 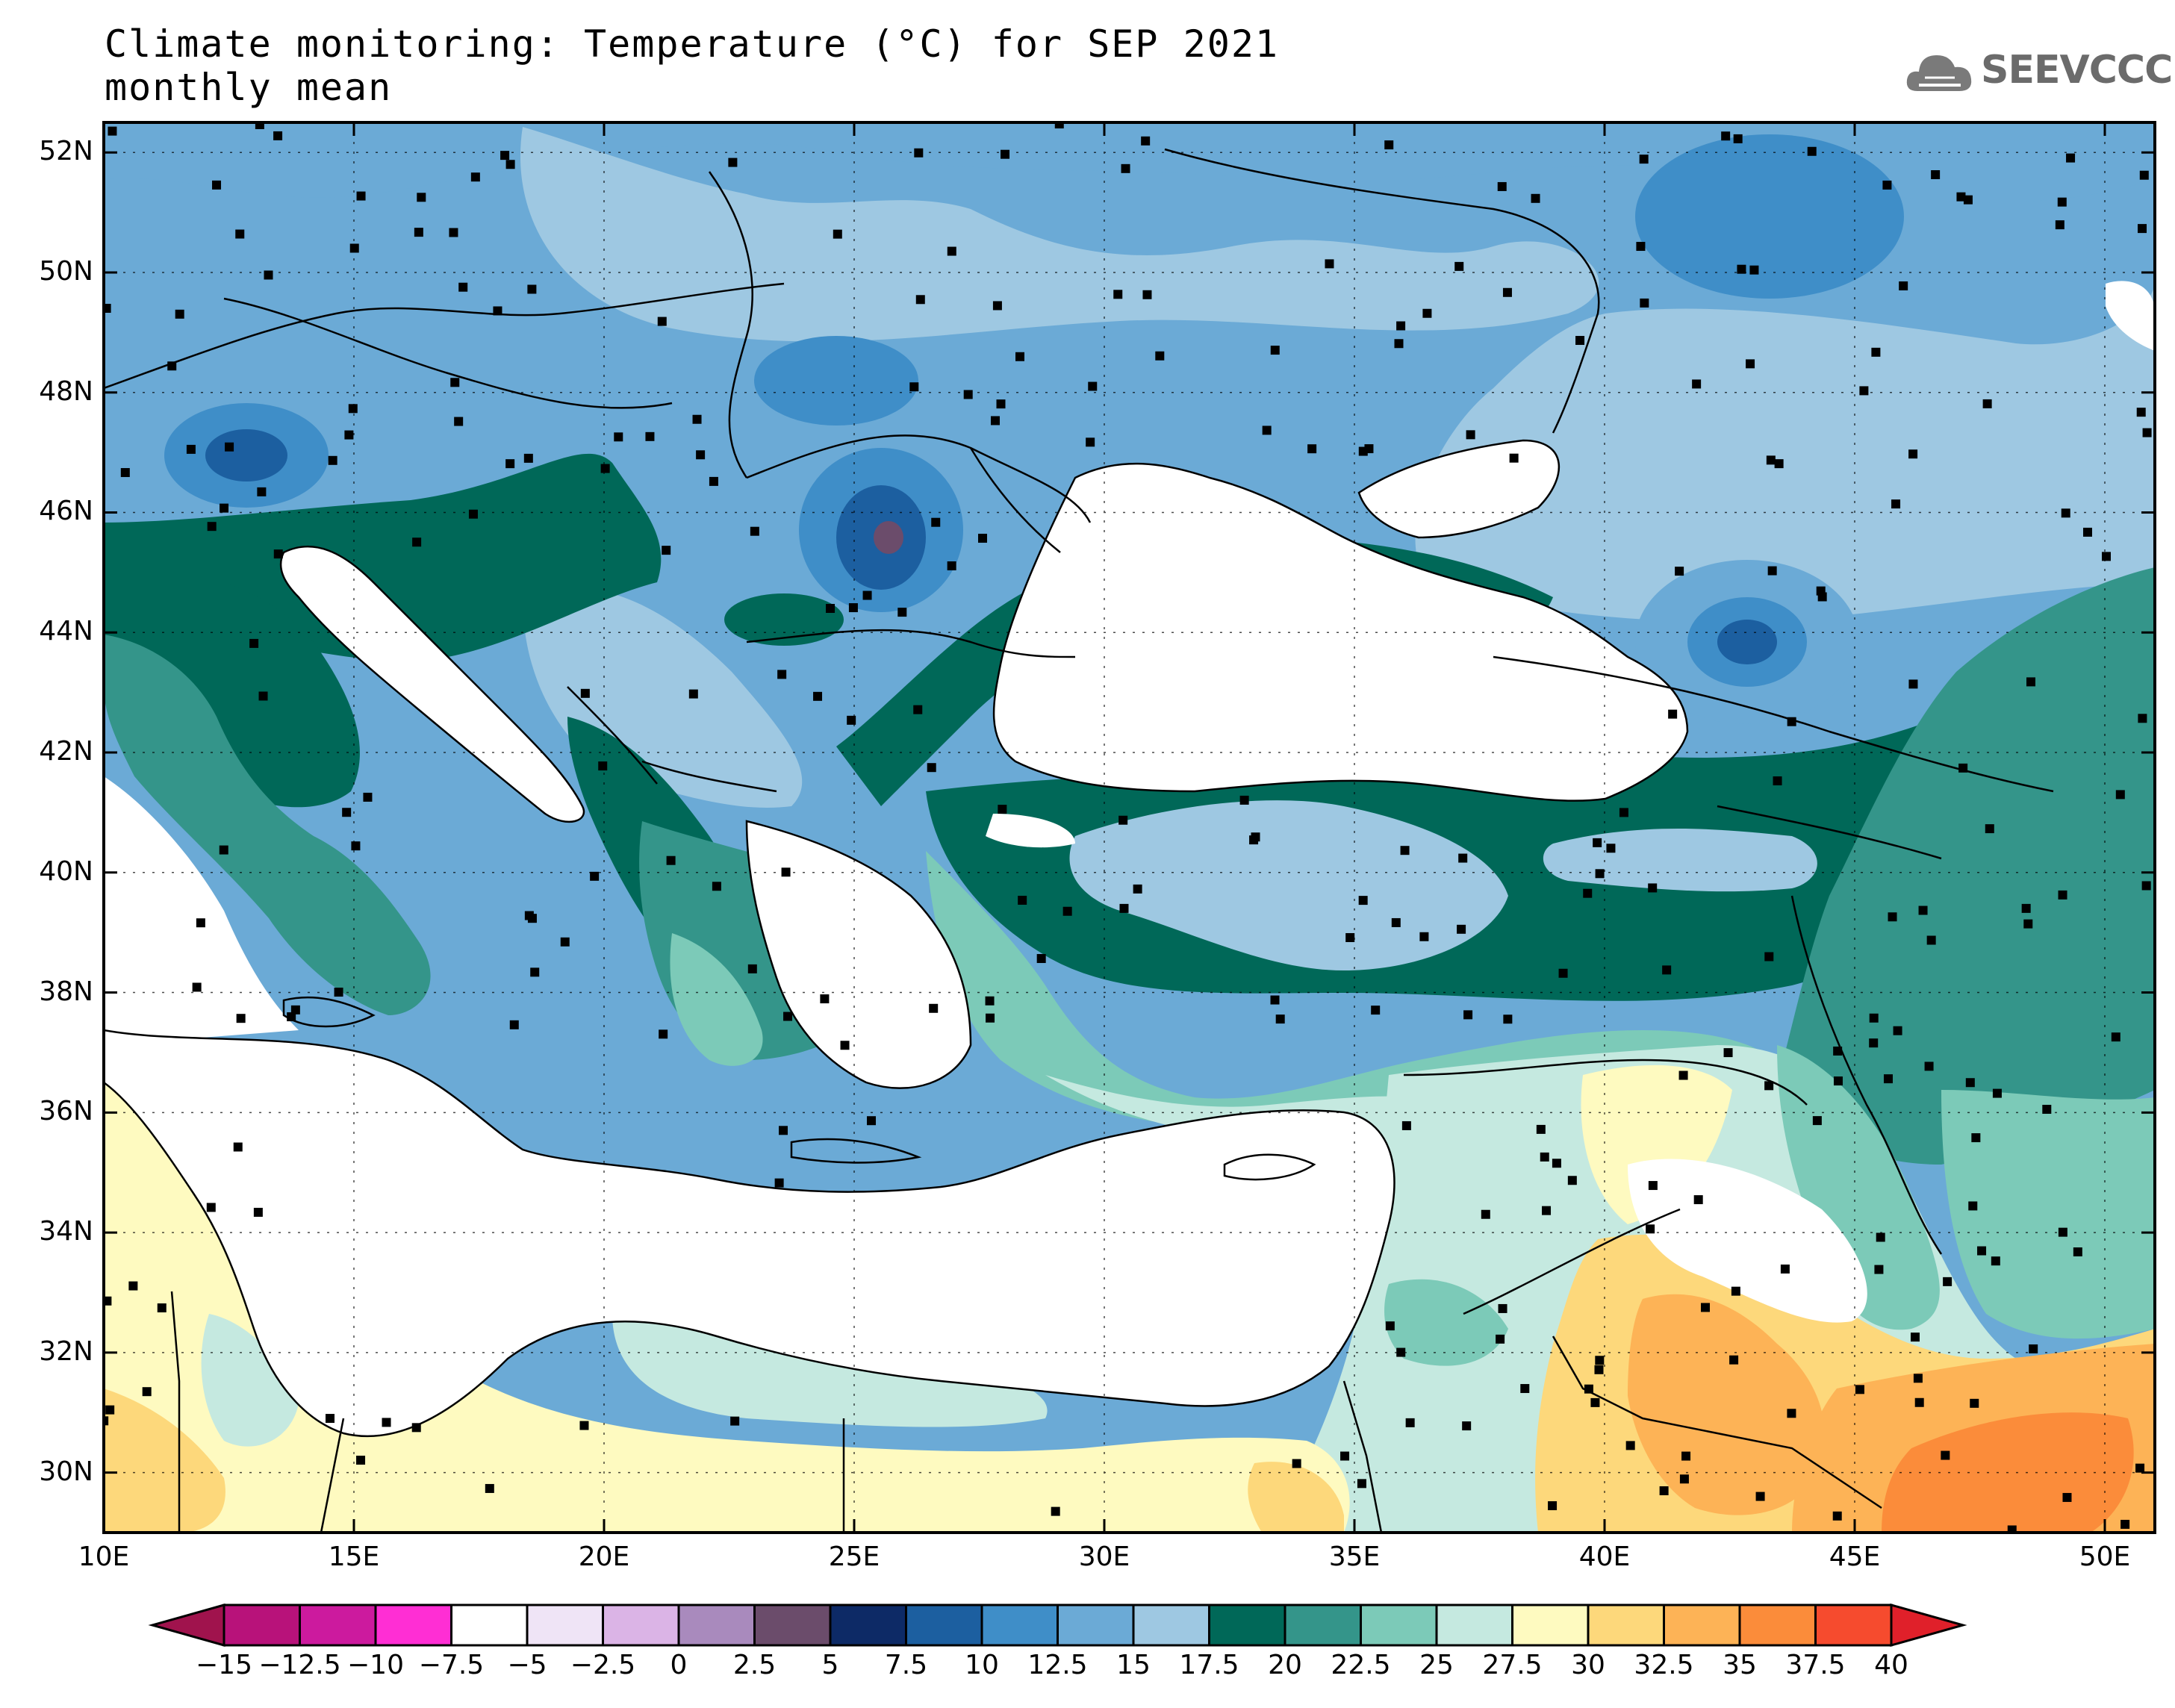 What do you see at coordinates (232, 687) in the screenshot?
I see `field-italy-north-green` at bounding box center [232, 687].